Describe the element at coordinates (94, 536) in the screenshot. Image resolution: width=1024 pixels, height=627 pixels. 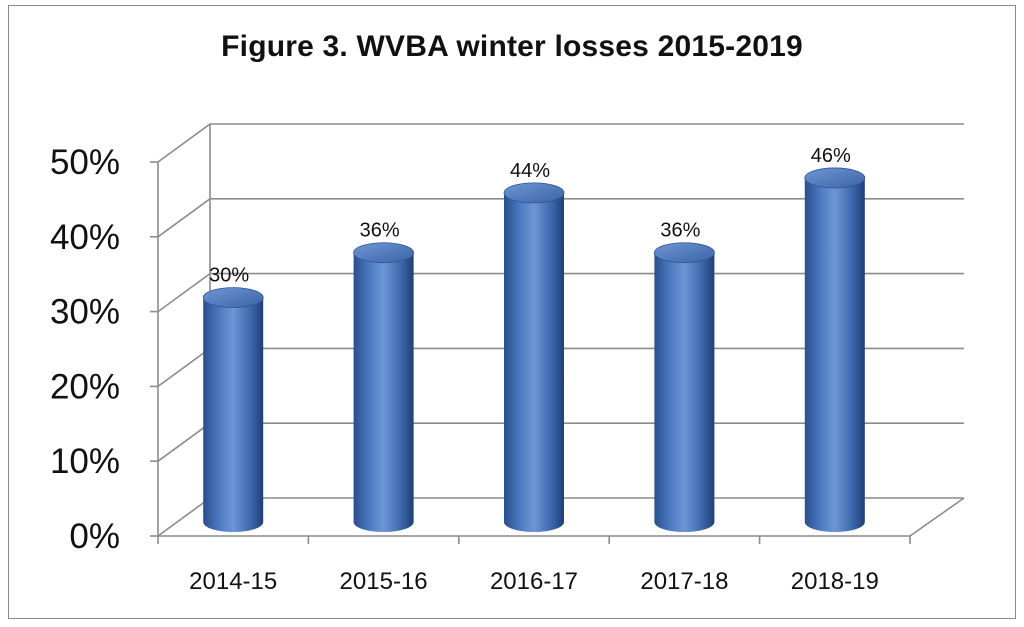
I see `y-tick-label: 0%` at that location.